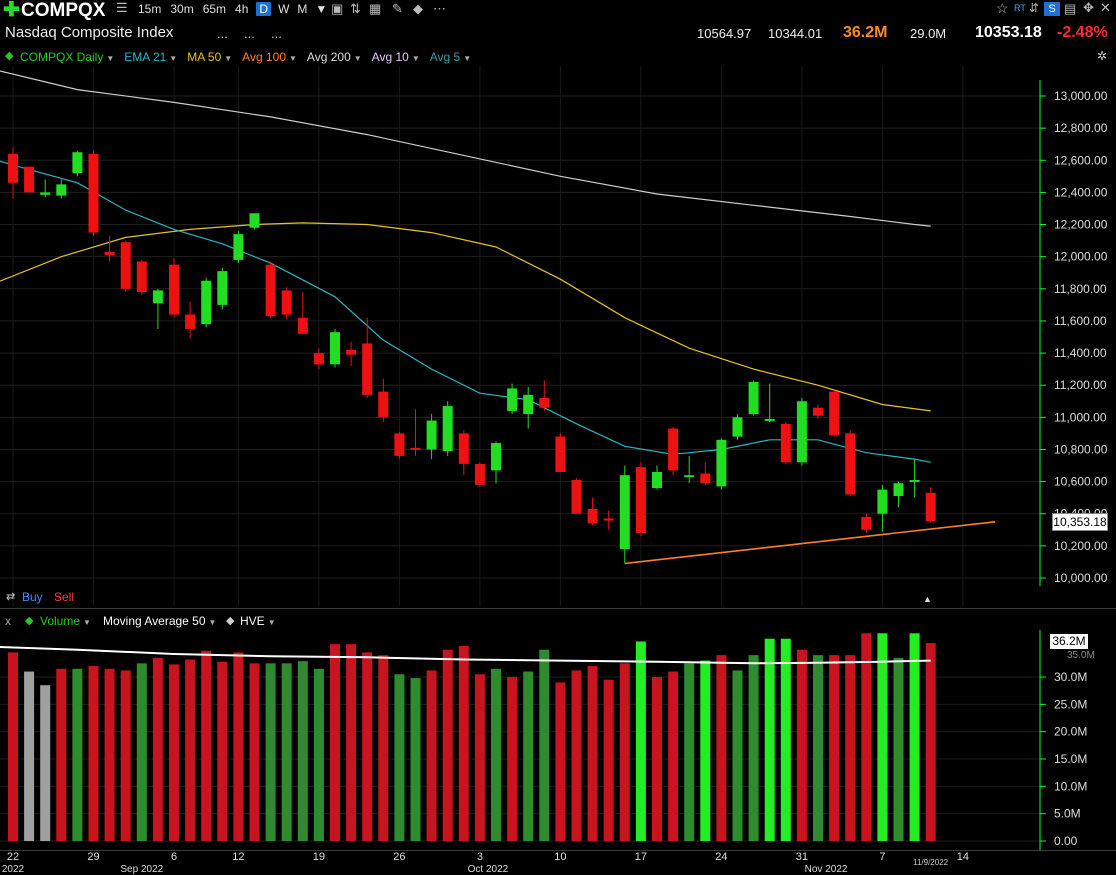 The width and height of the screenshot is (1116, 875). I want to click on close-icon: ✕, so click(1105, 7).